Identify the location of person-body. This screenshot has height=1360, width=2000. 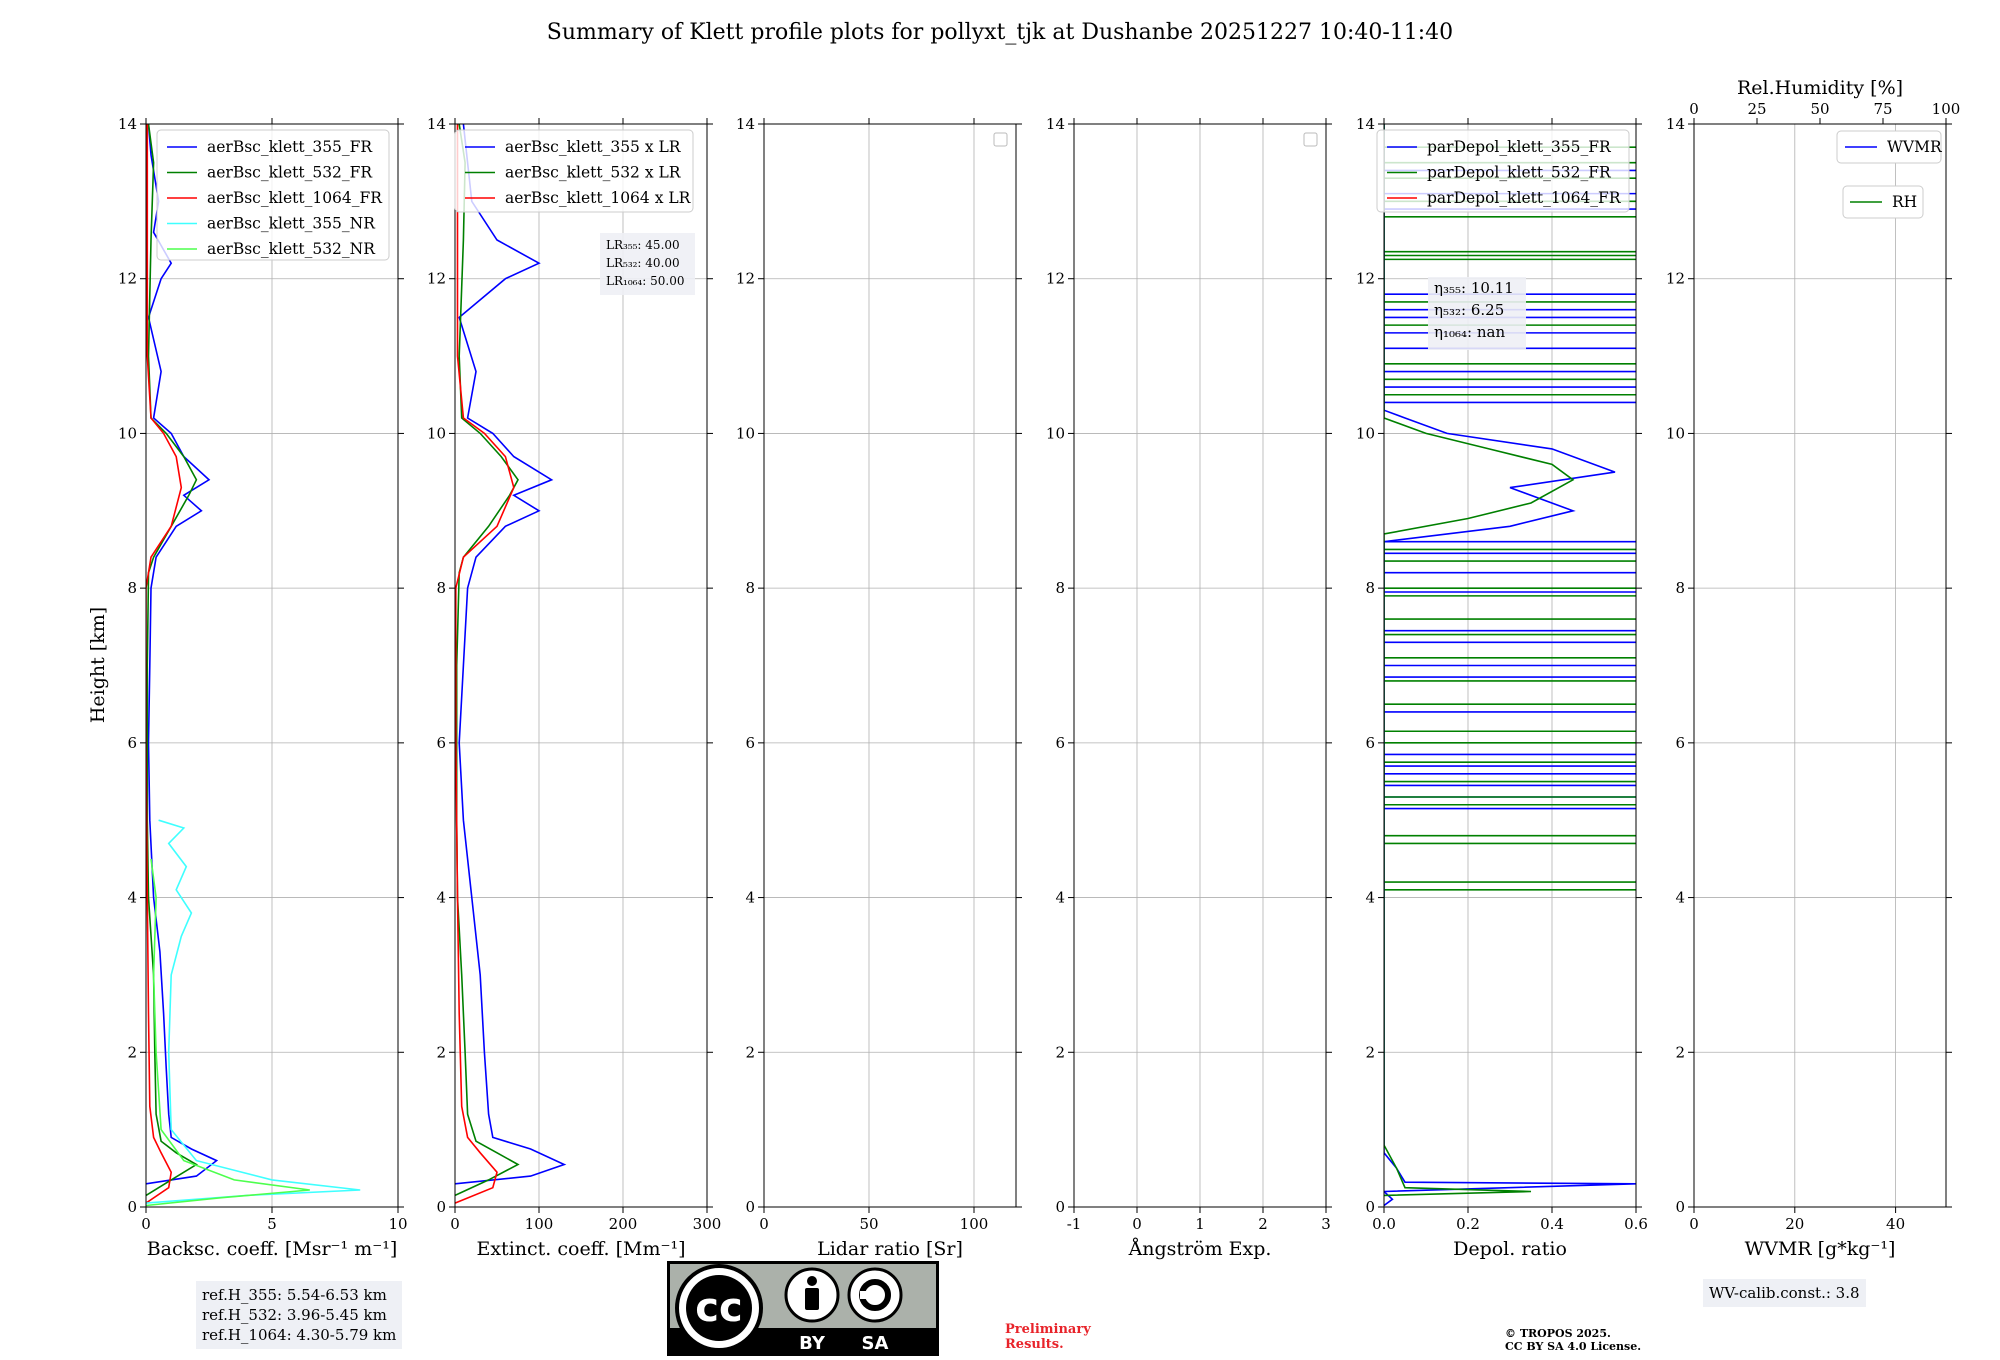
(812, 1299).